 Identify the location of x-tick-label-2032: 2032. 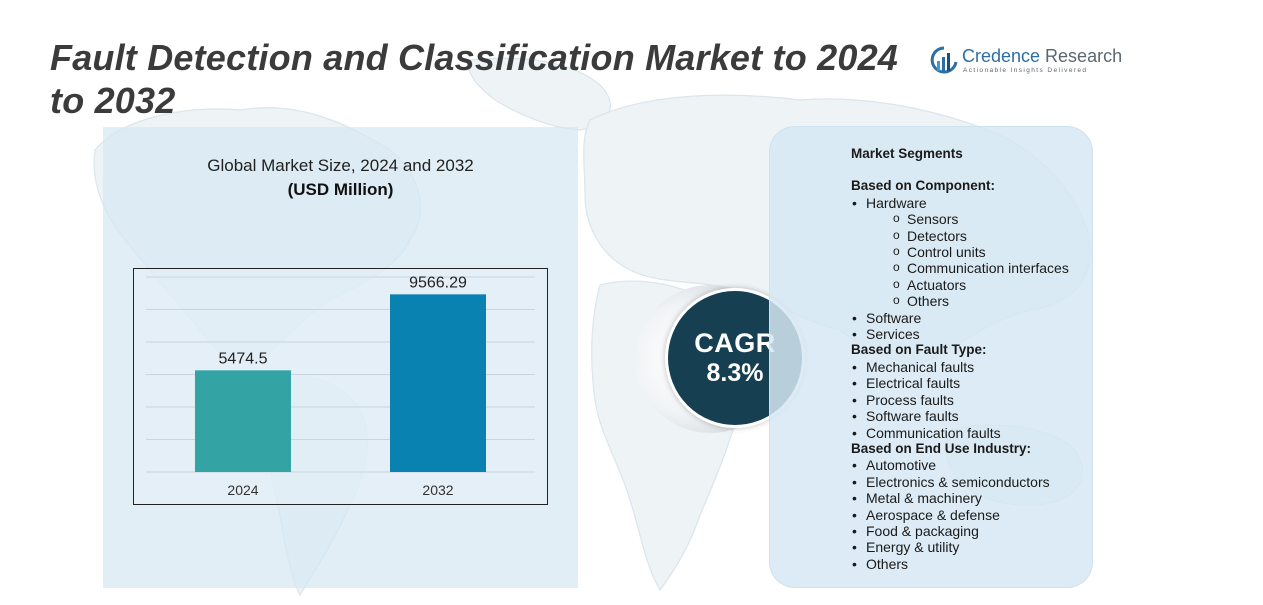
(437, 490).